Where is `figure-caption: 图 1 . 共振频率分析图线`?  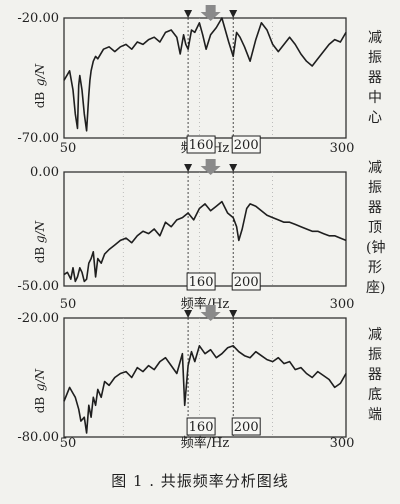
figure-caption: 图 1 . 共振频率分析图线 is located at coordinates (200, 481).